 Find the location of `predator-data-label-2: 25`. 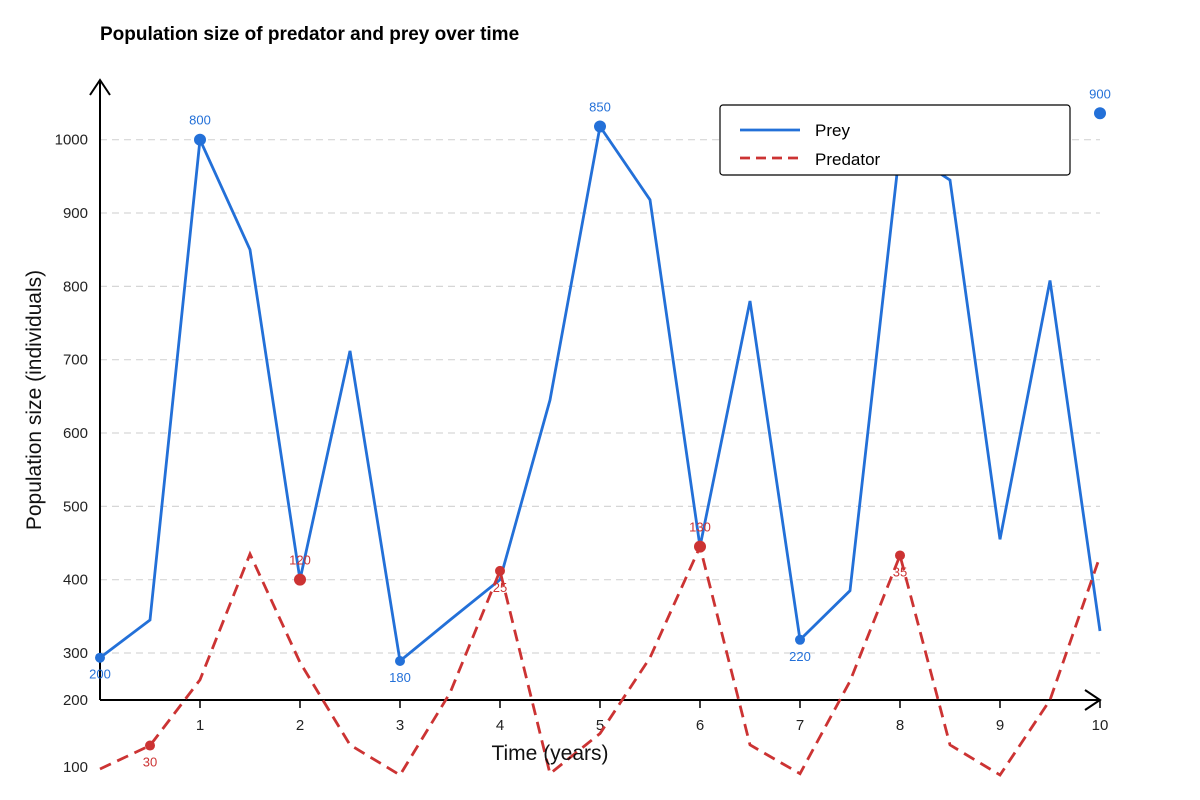

predator-data-label-2: 25 is located at coordinates (500, 587).